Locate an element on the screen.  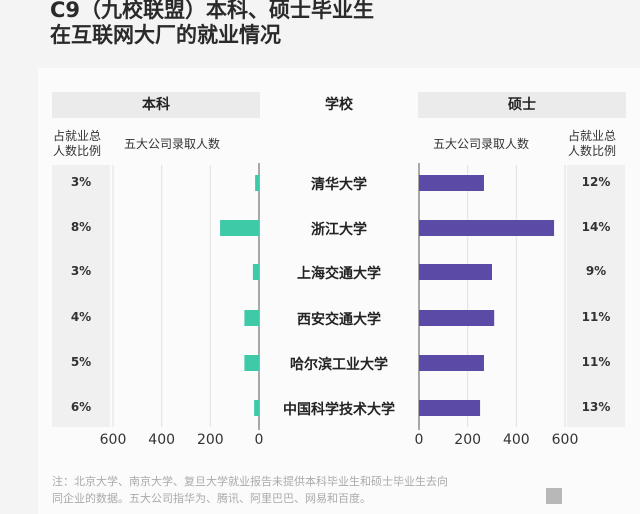
gray-square-marker is located at coordinates (554, 496).